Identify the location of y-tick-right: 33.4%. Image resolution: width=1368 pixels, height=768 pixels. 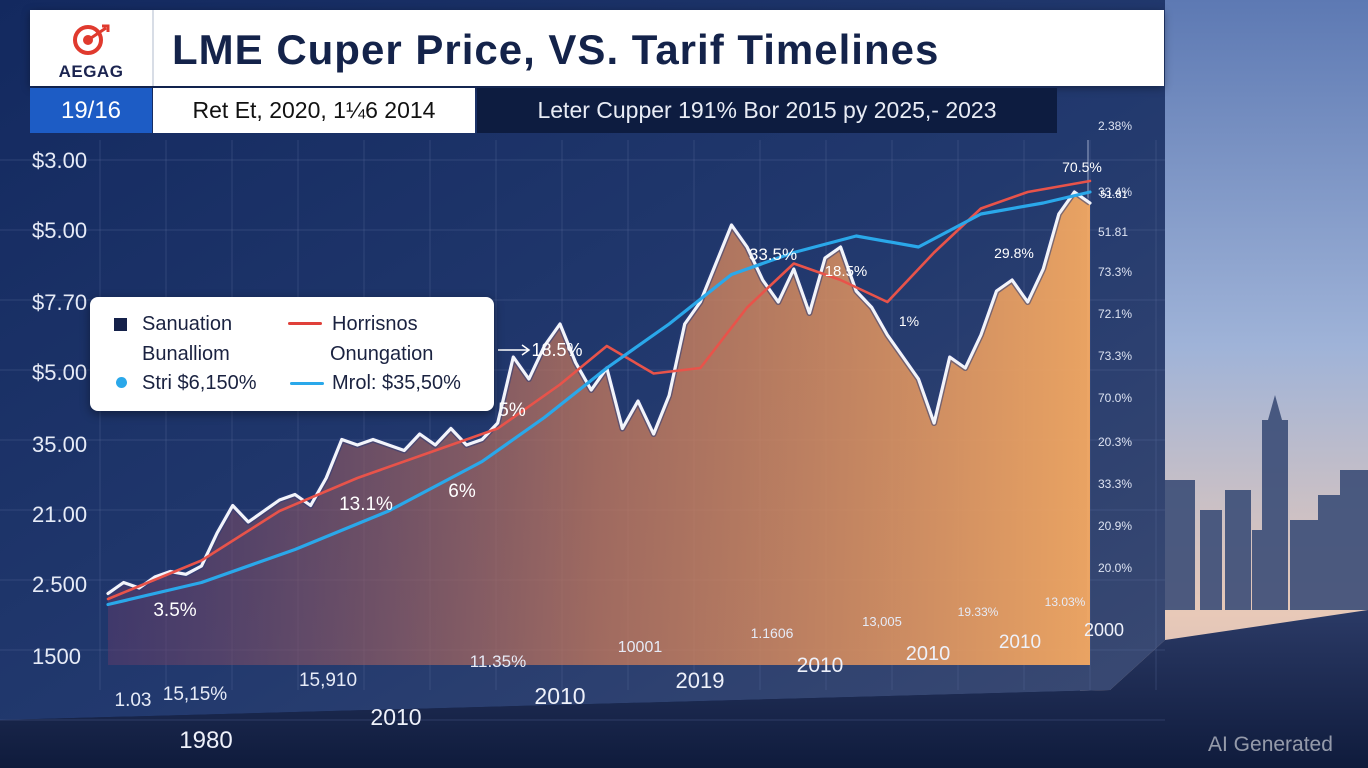
(1115, 192).